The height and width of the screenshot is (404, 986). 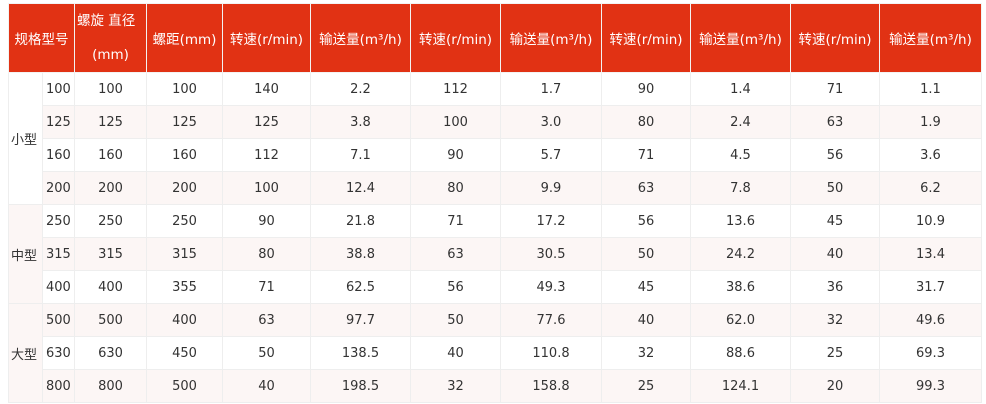 What do you see at coordinates (551, 320) in the screenshot?
I see `table-cell: 77.6` at bounding box center [551, 320].